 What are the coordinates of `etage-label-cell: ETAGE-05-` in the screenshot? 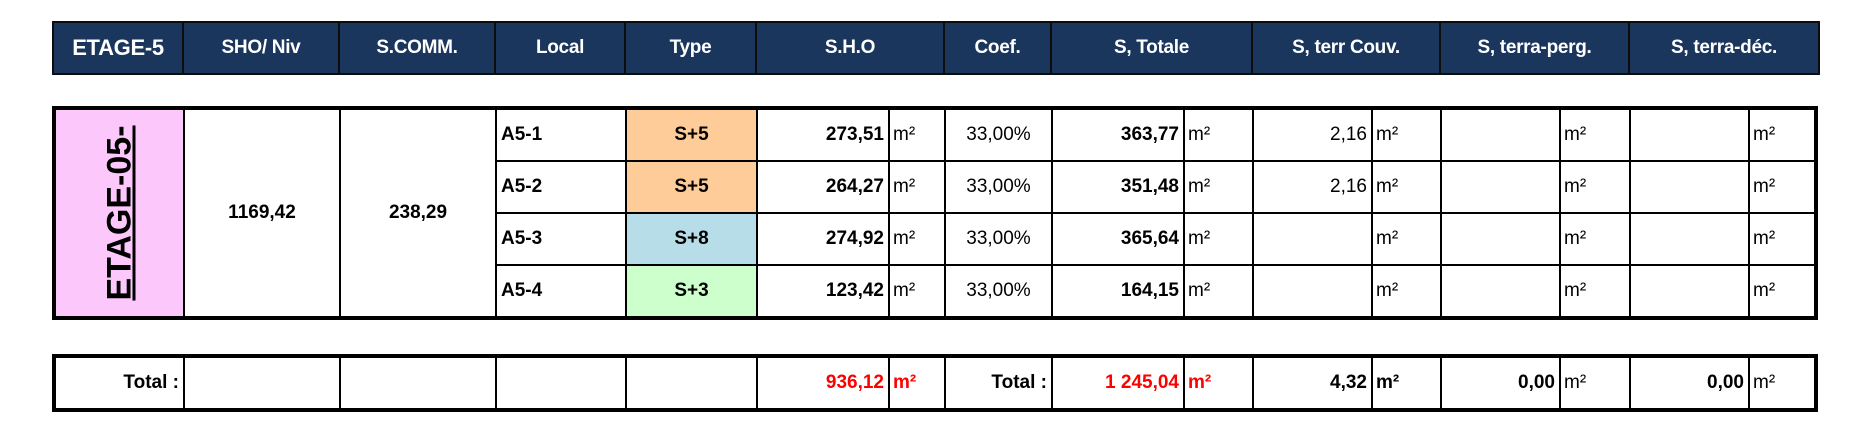 It's located at (119, 213).